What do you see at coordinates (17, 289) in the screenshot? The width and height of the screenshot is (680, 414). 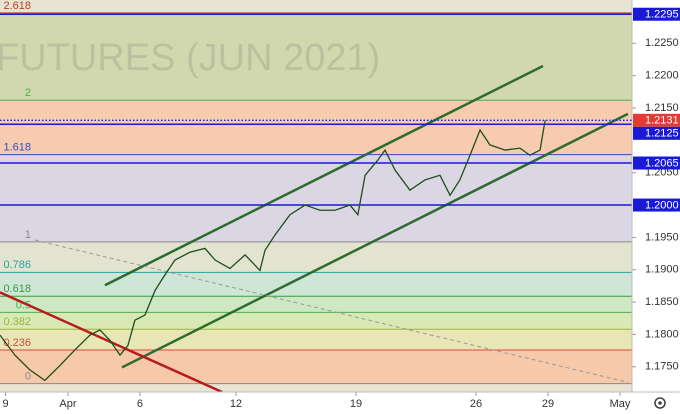 I see `fib-label: 0.618` at bounding box center [17, 289].